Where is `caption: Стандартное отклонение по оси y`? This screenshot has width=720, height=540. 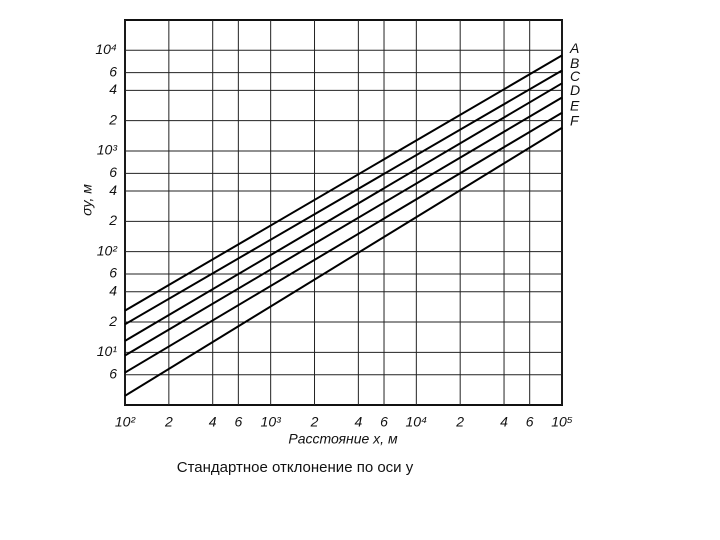
caption: Стандартное отклонение по оси y is located at coordinates (295, 467).